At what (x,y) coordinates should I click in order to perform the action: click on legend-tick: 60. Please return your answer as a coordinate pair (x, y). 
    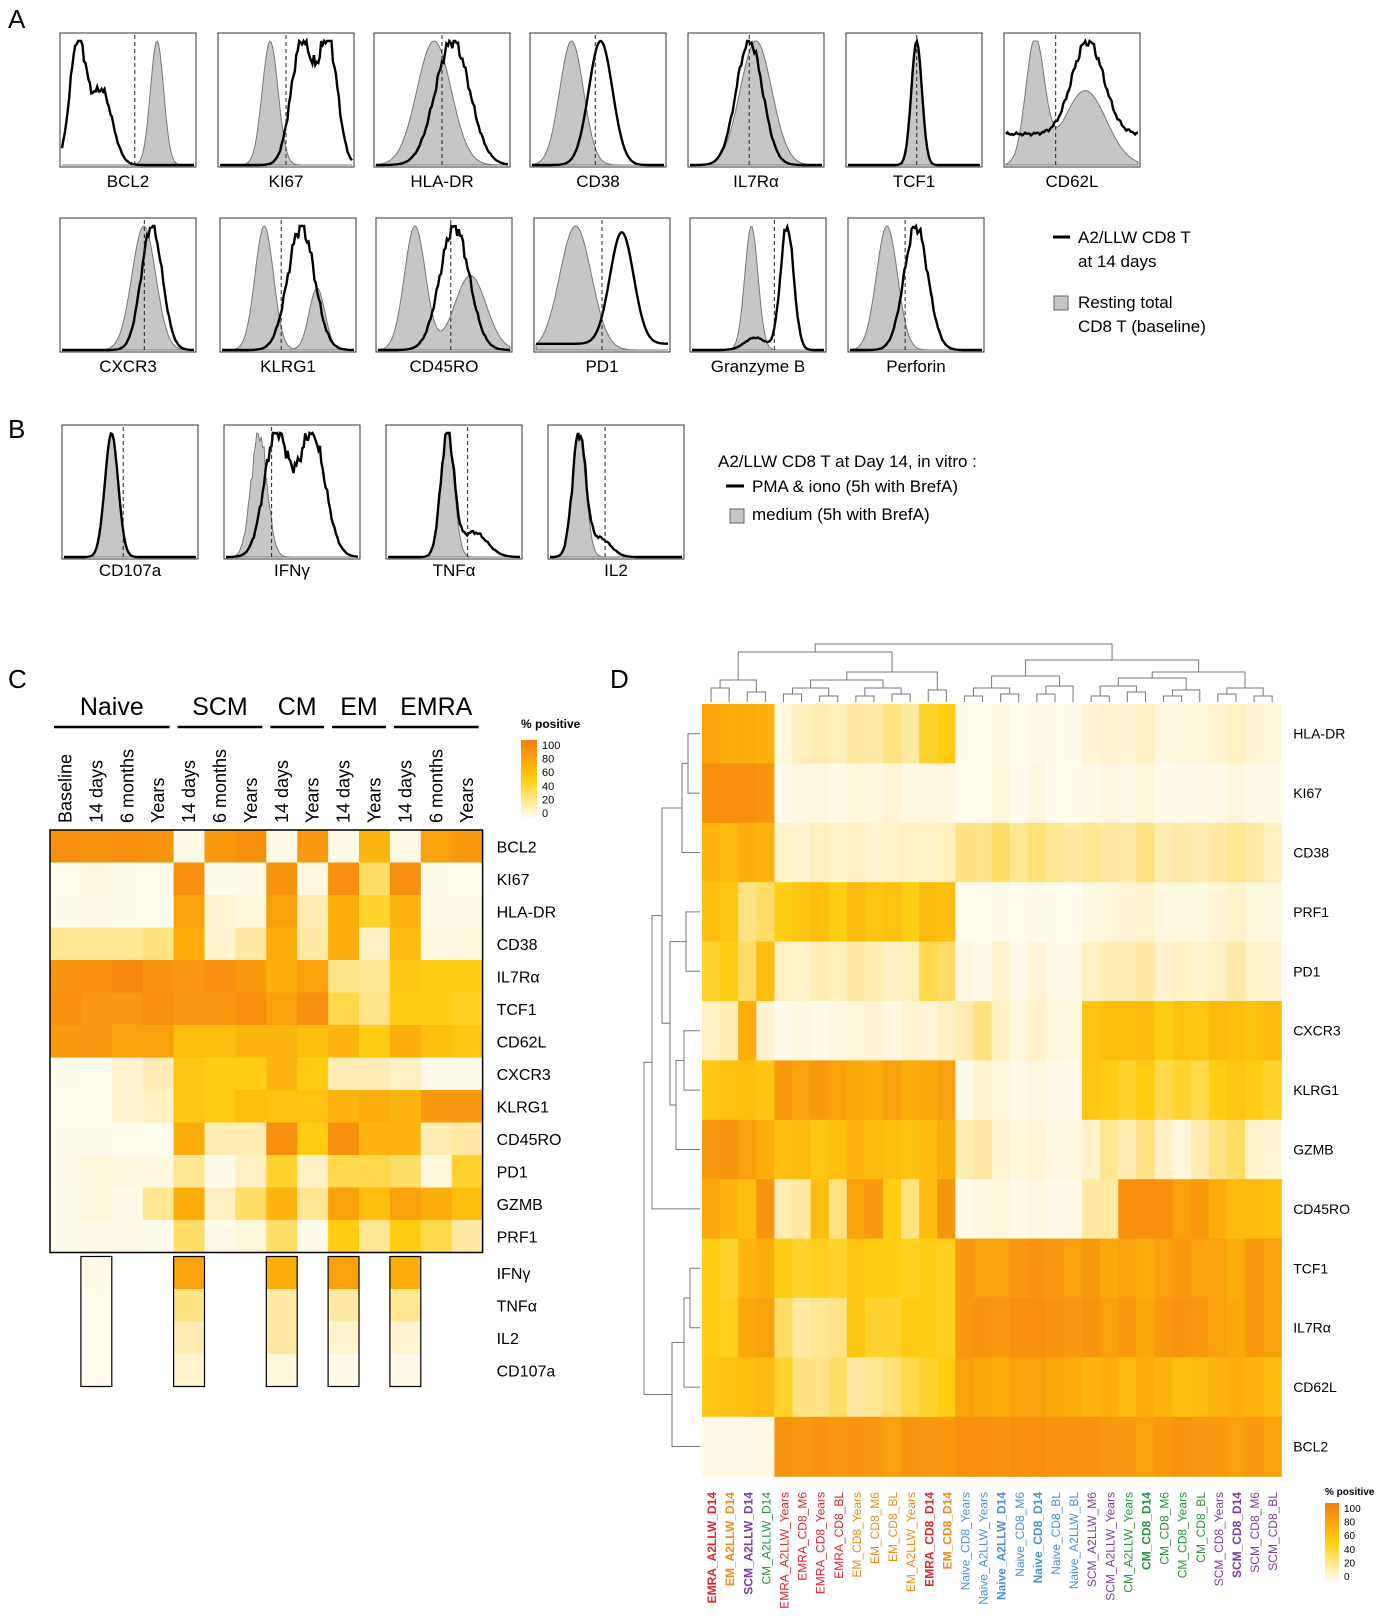
    Looking at the image, I should click on (1350, 1536).